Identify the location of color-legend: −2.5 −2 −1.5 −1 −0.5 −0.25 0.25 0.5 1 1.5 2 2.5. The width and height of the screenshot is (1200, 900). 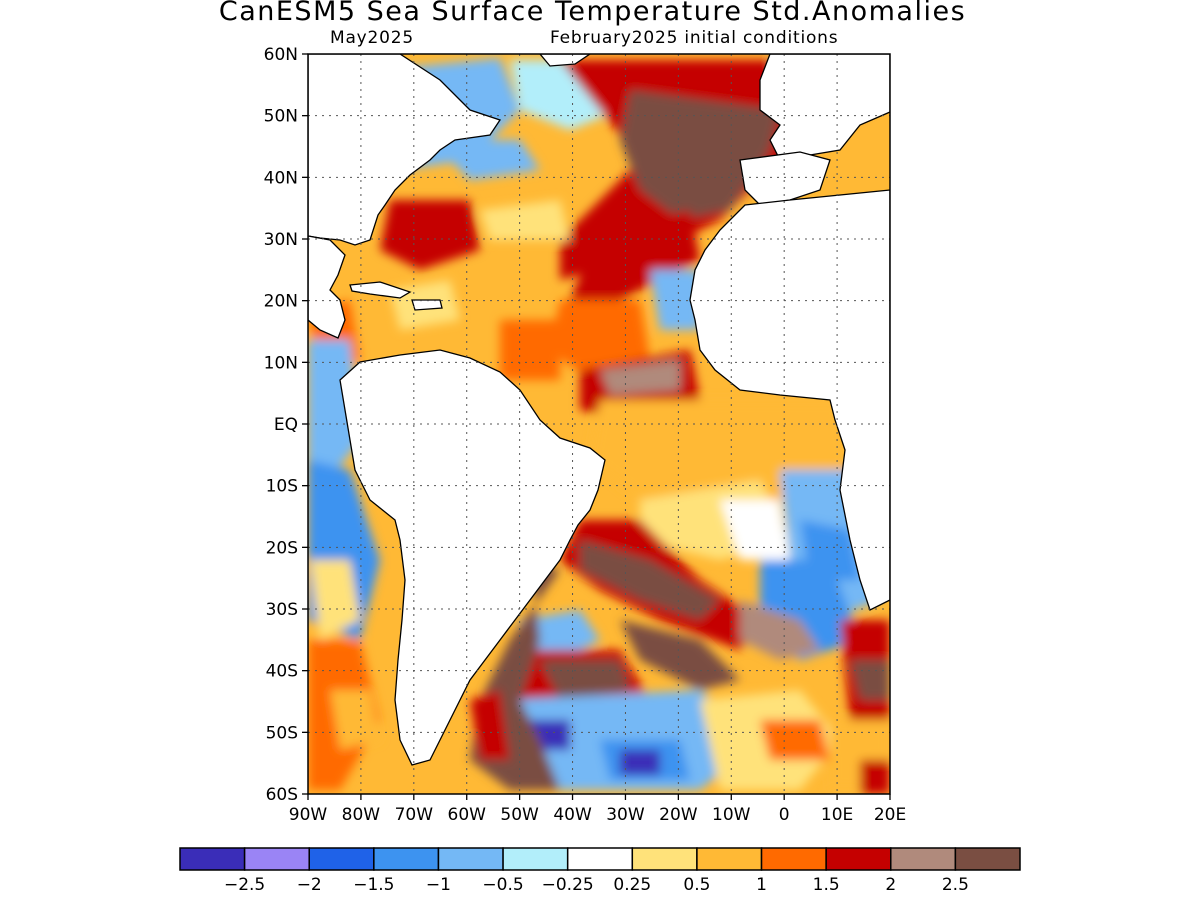
(600, 871).